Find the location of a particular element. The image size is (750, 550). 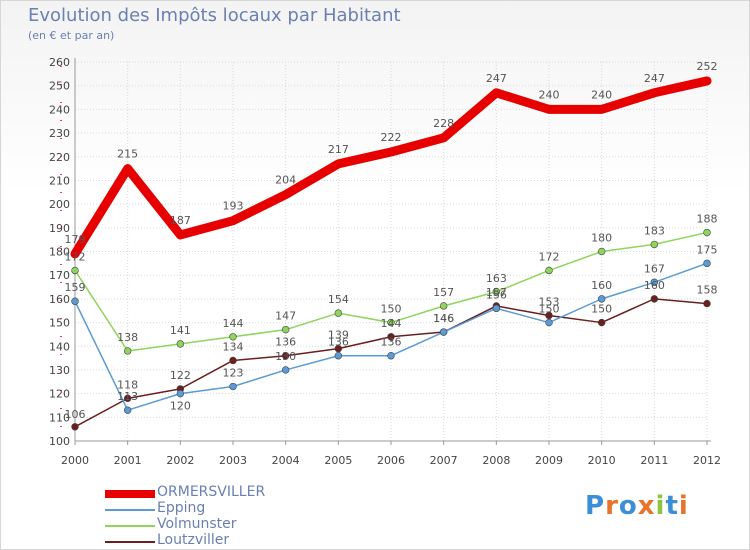

data-label-epping: 150 is located at coordinates (549, 309).